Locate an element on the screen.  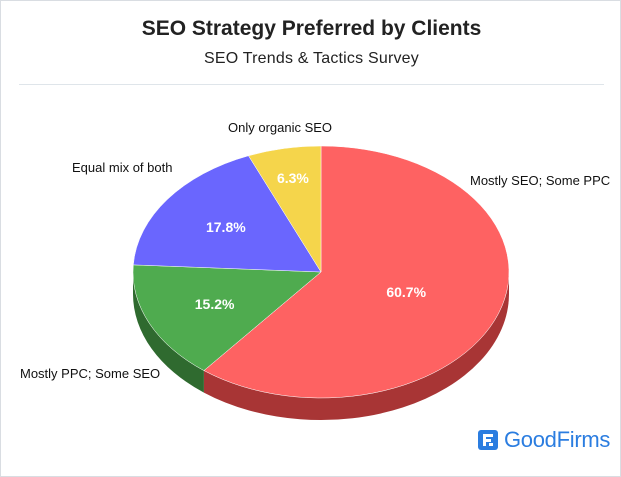
slice-value-label-2: 17.8% is located at coordinates (226, 227).